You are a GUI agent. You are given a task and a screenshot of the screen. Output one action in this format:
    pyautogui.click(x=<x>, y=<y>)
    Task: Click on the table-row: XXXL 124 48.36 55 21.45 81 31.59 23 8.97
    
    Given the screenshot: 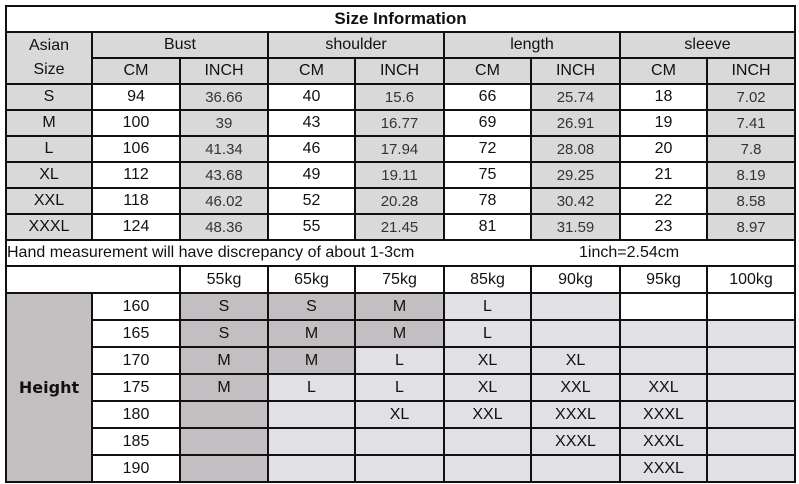 What is the action you would take?
    pyautogui.click(x=401, y=227)
    